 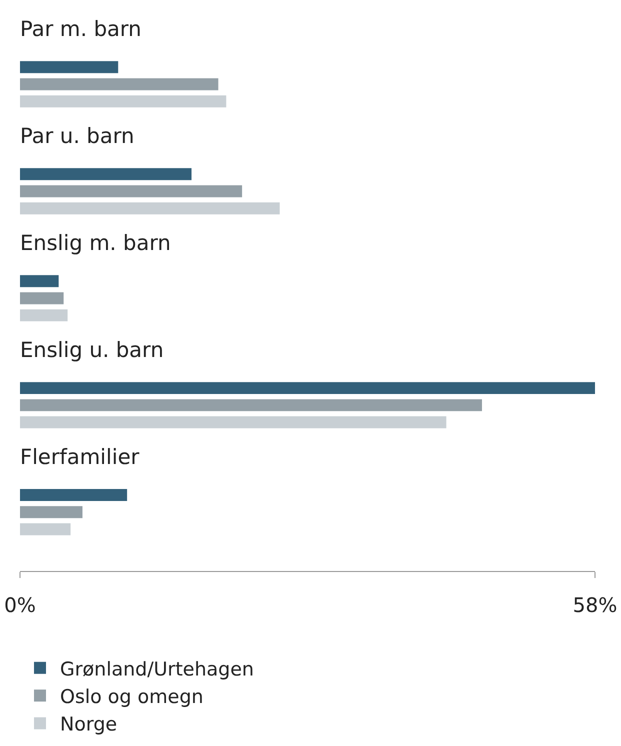 I want to click on y-tick-label: Enslig m. barn, so click(x=95, y=243).